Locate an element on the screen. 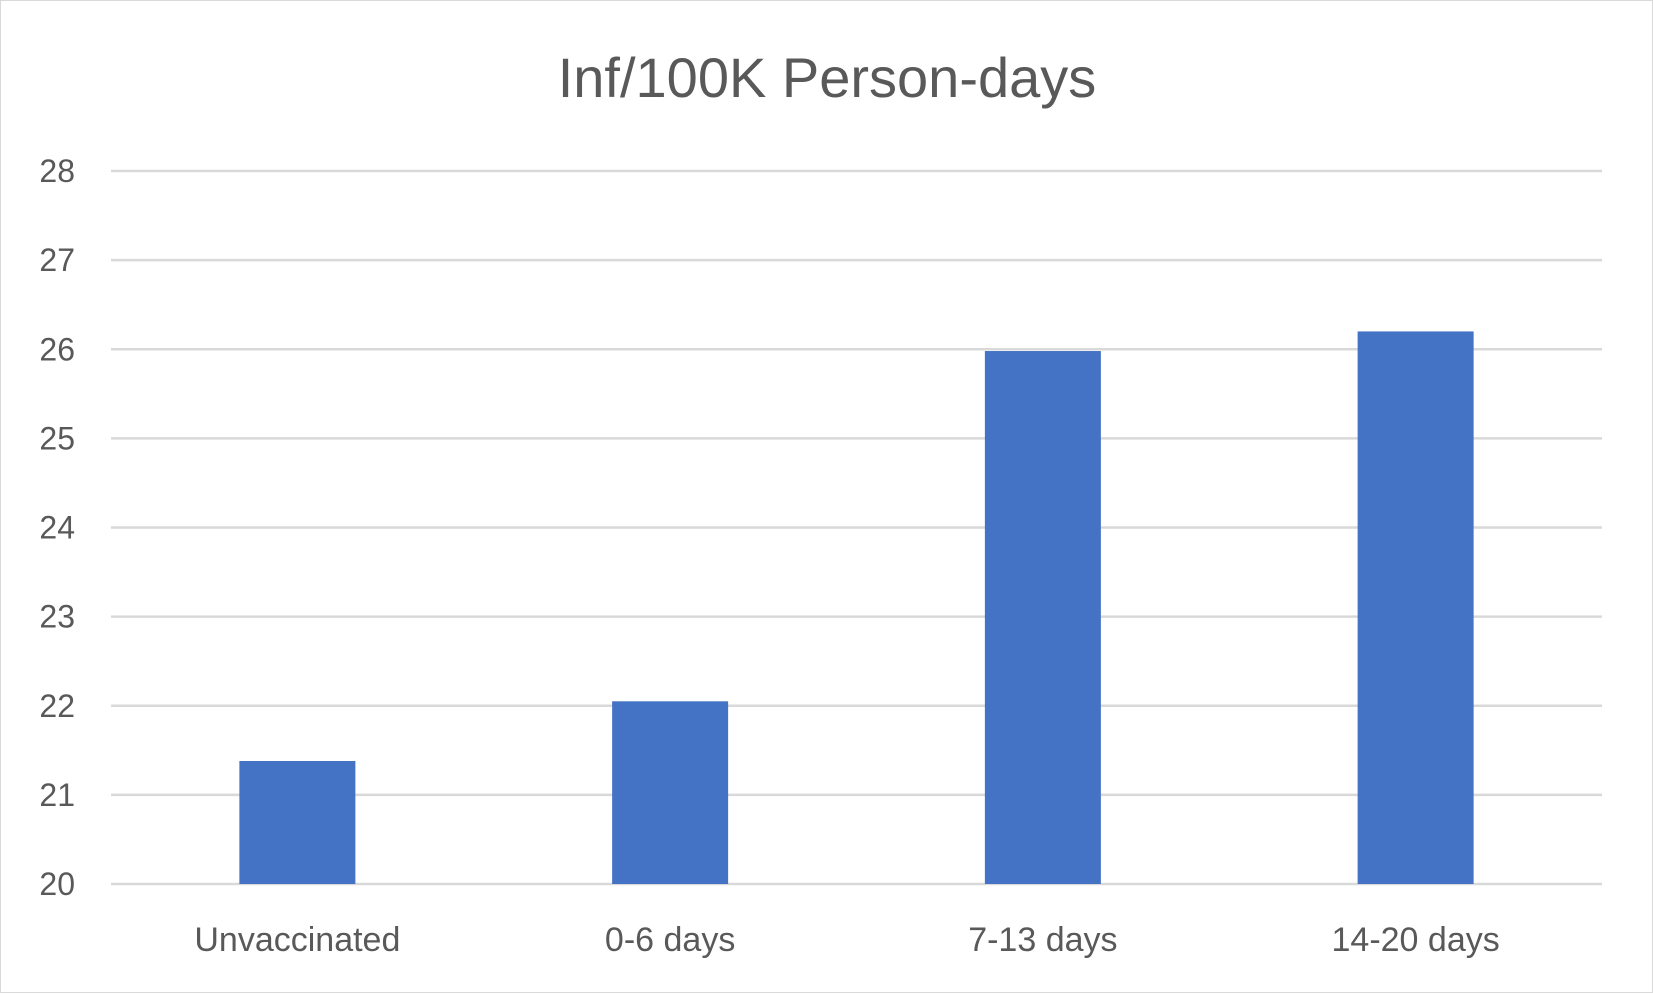  y-tick-label: 25 is located at coordinates (57, 438).